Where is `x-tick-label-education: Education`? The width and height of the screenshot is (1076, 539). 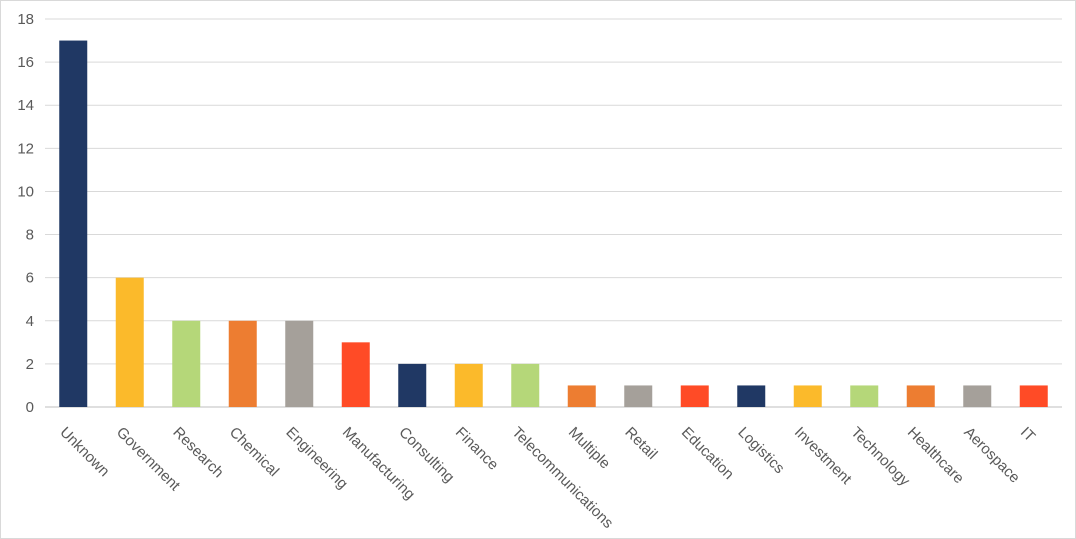 x-tick-label-education: Education is located at coordinates (707, 453).